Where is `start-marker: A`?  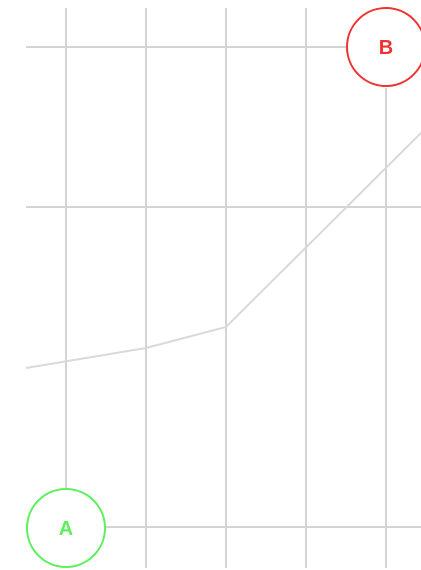 start-marker: A is located at coordinates (66, 528).